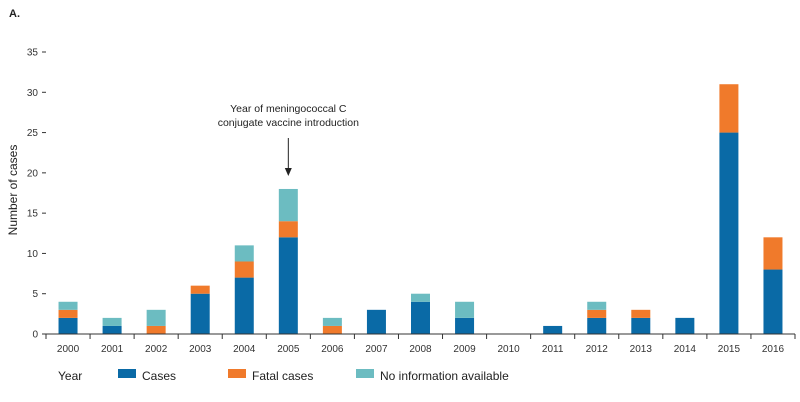  I want to click on annotation-line-1: Year of meningococcal C, so click(288, 109).